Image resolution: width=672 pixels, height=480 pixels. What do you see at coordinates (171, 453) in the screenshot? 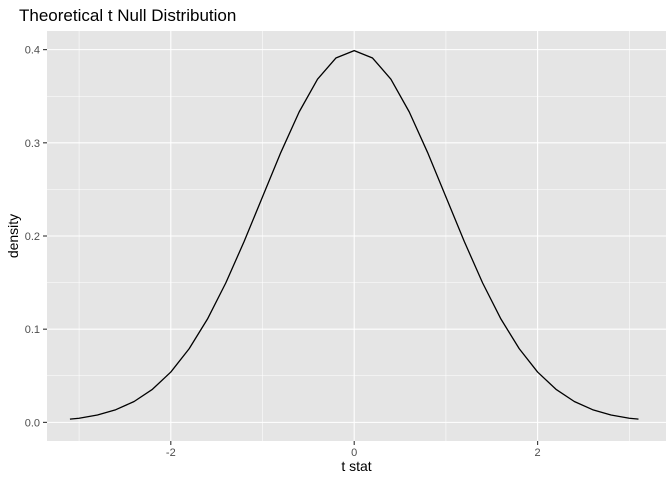
I see `x-tick-label-0: -2` at bounding box center [171, 453].